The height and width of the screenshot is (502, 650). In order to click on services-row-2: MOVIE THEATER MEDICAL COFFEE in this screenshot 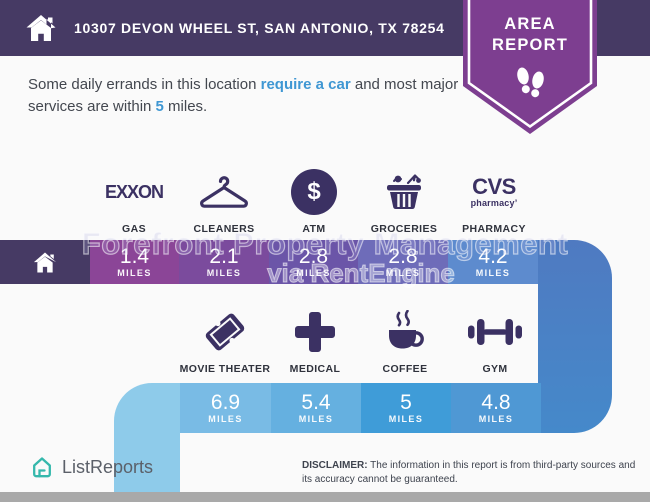, I will do `click(360, 339)`.